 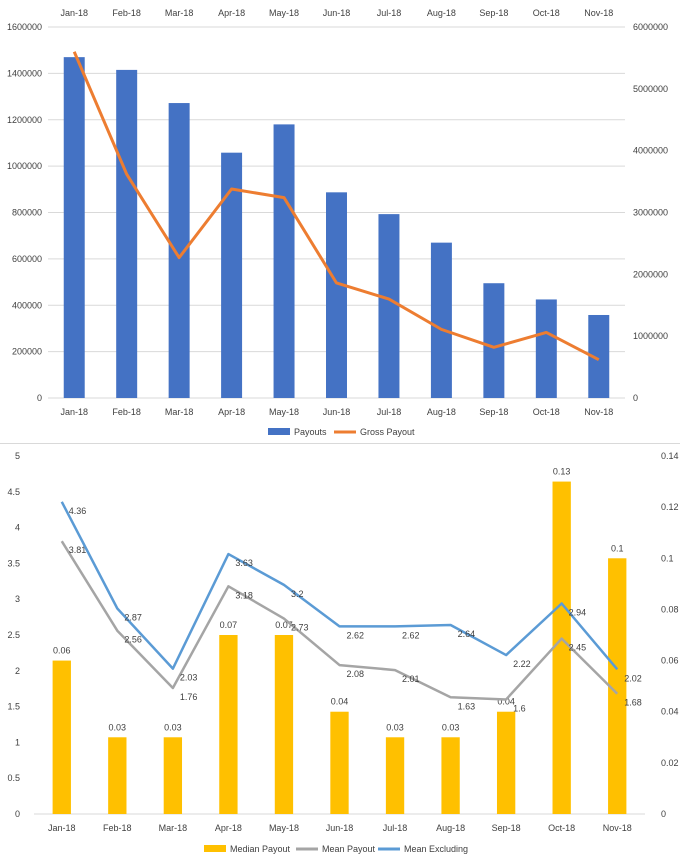 I want to click on x-tick-label: Sep-18, so click(x=493, y=412).